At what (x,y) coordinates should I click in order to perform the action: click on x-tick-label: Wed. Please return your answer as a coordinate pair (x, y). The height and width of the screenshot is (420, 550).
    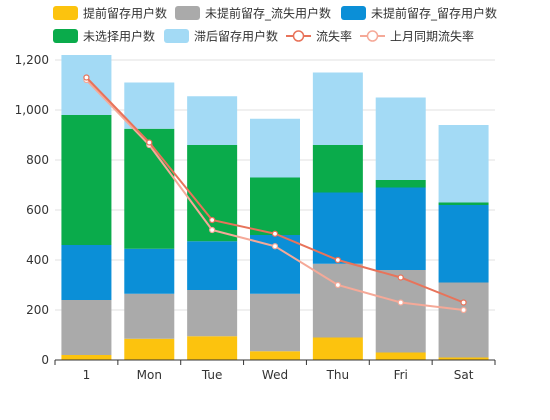
    Looking at the image, I should click on (275, 375).